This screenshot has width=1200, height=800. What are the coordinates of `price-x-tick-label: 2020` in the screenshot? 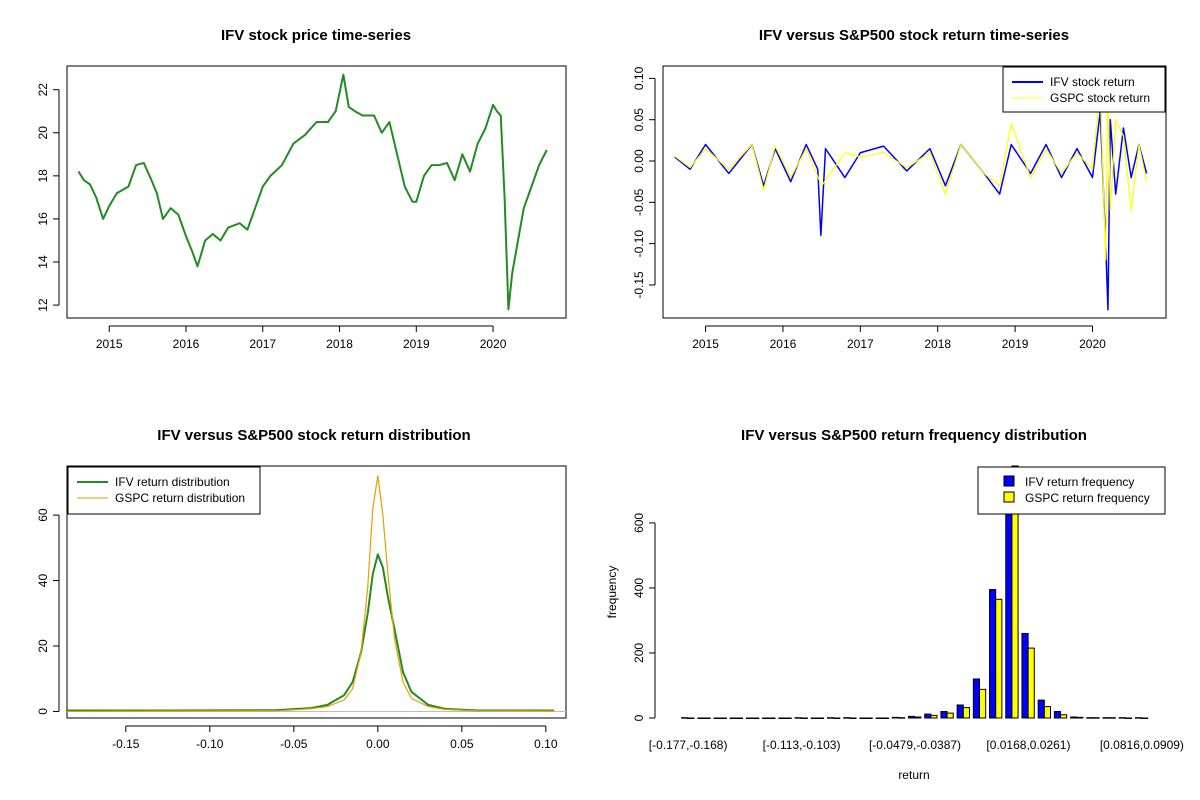 It's located at (493, 344).